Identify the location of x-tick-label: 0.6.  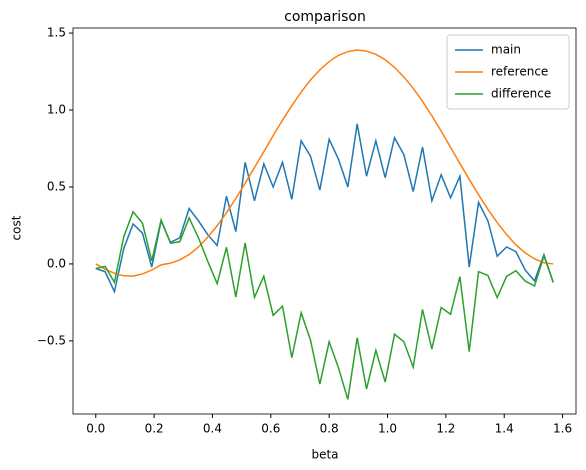
(270, 429).